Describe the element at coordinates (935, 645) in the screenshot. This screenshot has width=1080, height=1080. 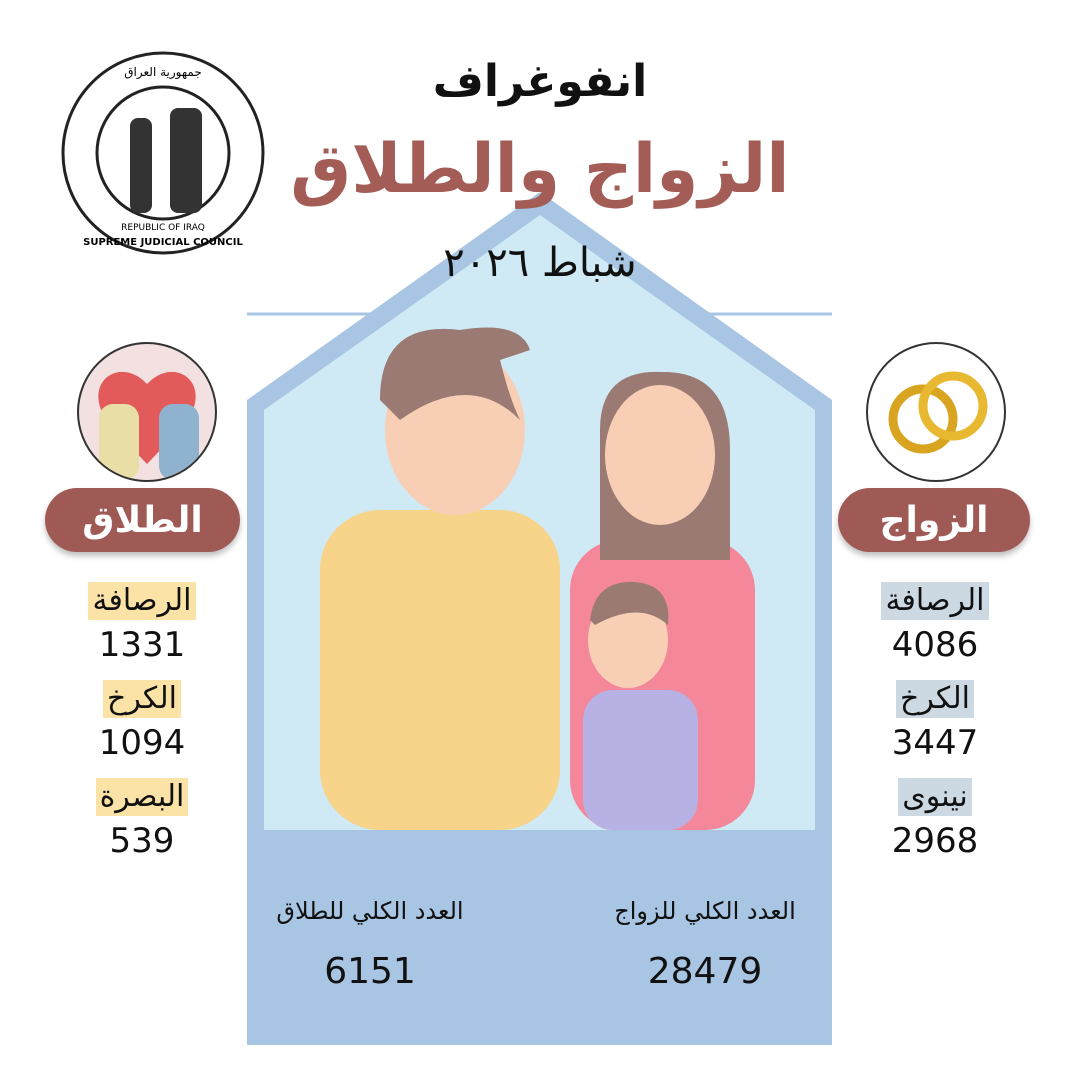
I see `marriage-region-value: 4086` at that location.